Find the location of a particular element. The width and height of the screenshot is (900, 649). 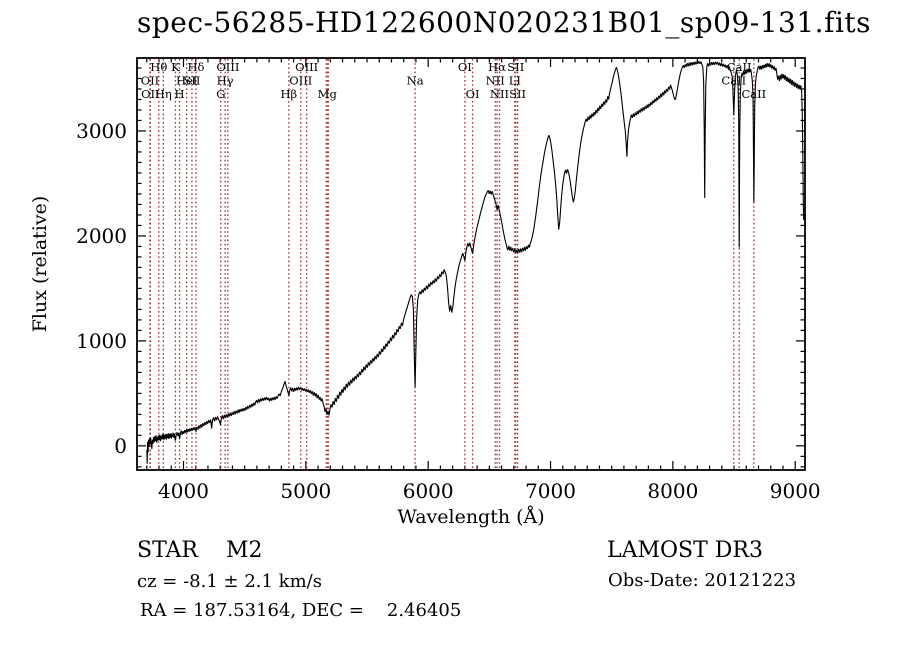

spectral-line-label: Hθ is located at coordinates (158, 67).